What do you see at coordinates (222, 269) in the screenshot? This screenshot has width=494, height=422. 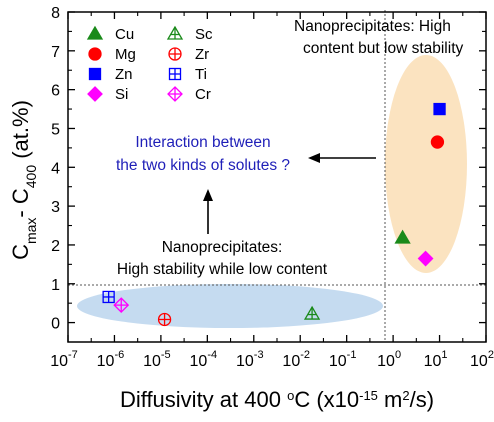 I see `high-stability-annotation-line2: High stability while low content` at bounding box center [222, 269].